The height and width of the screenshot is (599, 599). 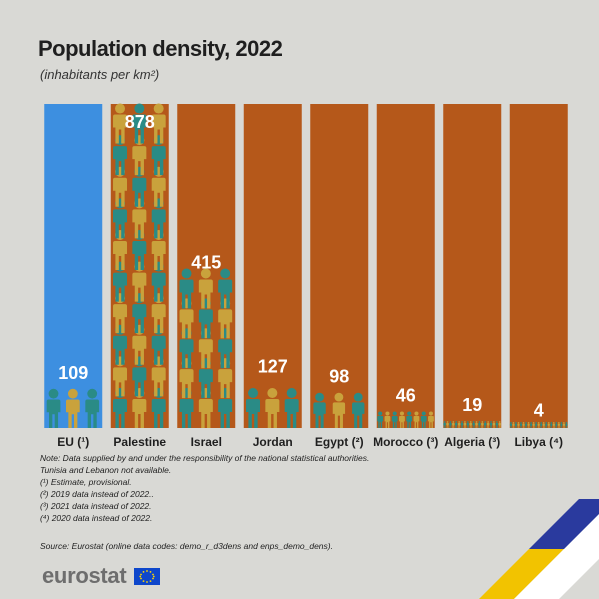 What do you see at coordinates (84, 575) in the screenshot?
I see `logo-text: eurostat` at bounding box center [84, 575].